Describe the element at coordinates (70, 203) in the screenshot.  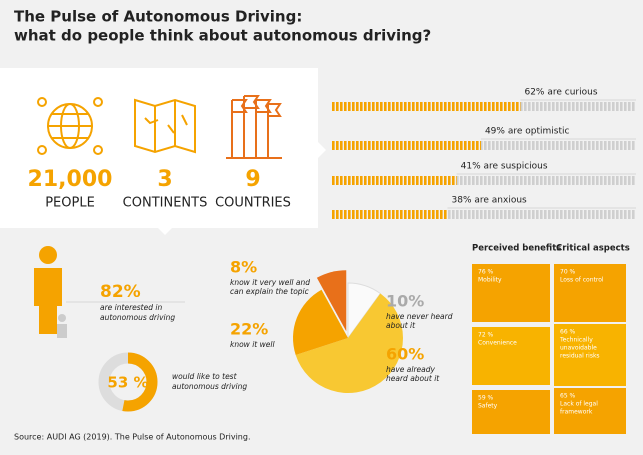
I see `stat-label: PEOPLE` at that location.